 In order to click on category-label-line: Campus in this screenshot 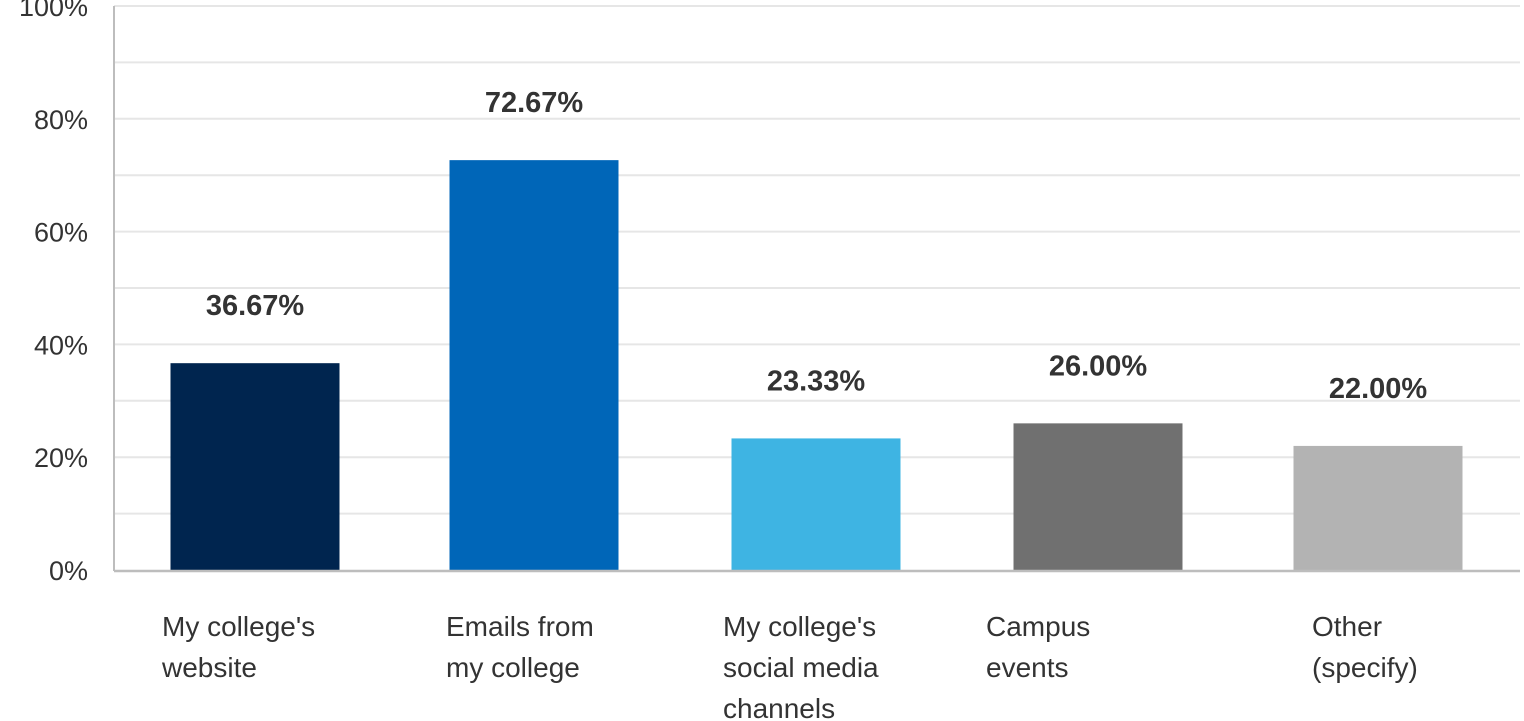, I will do `click(1038, 626)`.